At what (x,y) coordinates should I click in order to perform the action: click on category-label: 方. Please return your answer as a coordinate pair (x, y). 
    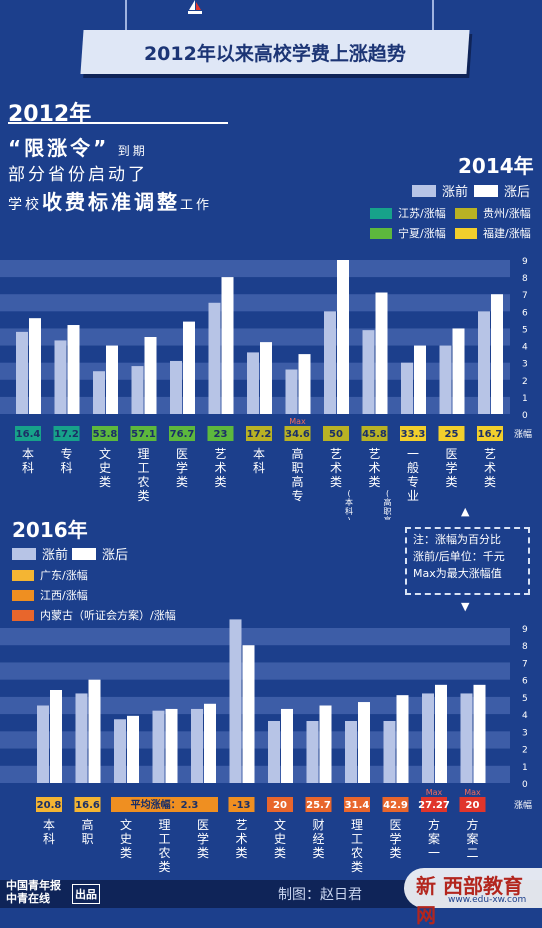
    Looking at the image, I should click on (472, 824).